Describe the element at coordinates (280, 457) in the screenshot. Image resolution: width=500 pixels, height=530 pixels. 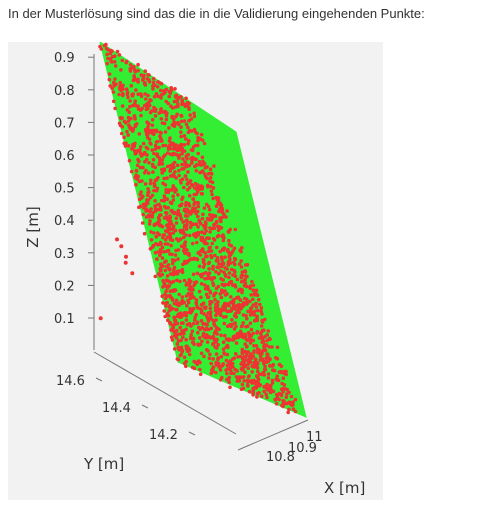
I see `x-tick-label: 10.8` at that location.